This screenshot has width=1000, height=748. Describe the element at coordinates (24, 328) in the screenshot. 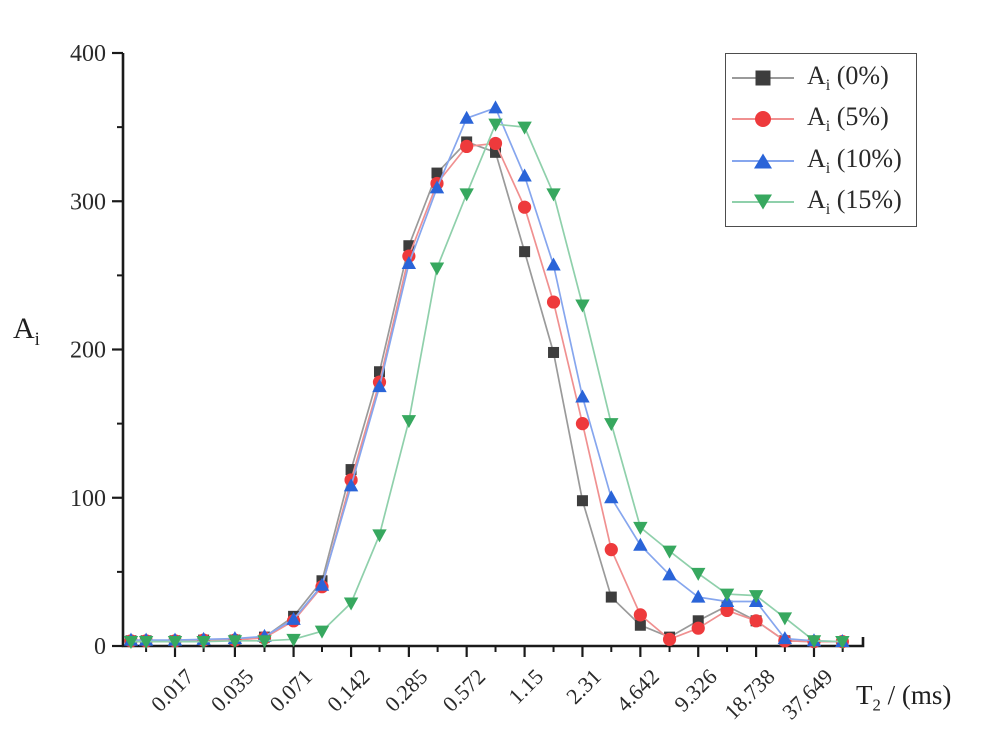

I see `y-axis-title-main: A` at that location.